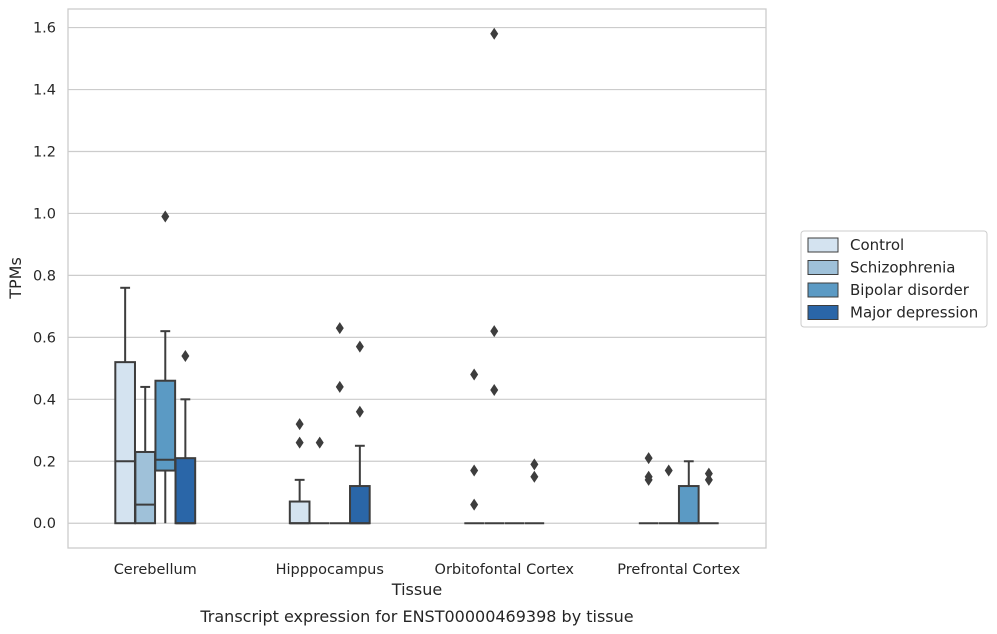 The height and width of the screenshot is (634, 997). Describe the element at coordinates (44, 214) in the screenshot. I see `y-tick-label: 1.0` at that location.